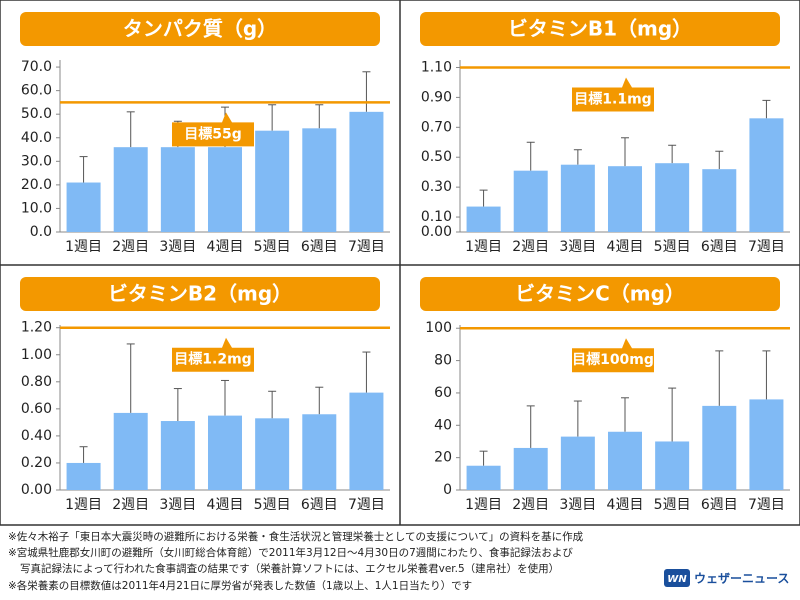  I want to click on y-tick-label: 60, so click(443, 393).